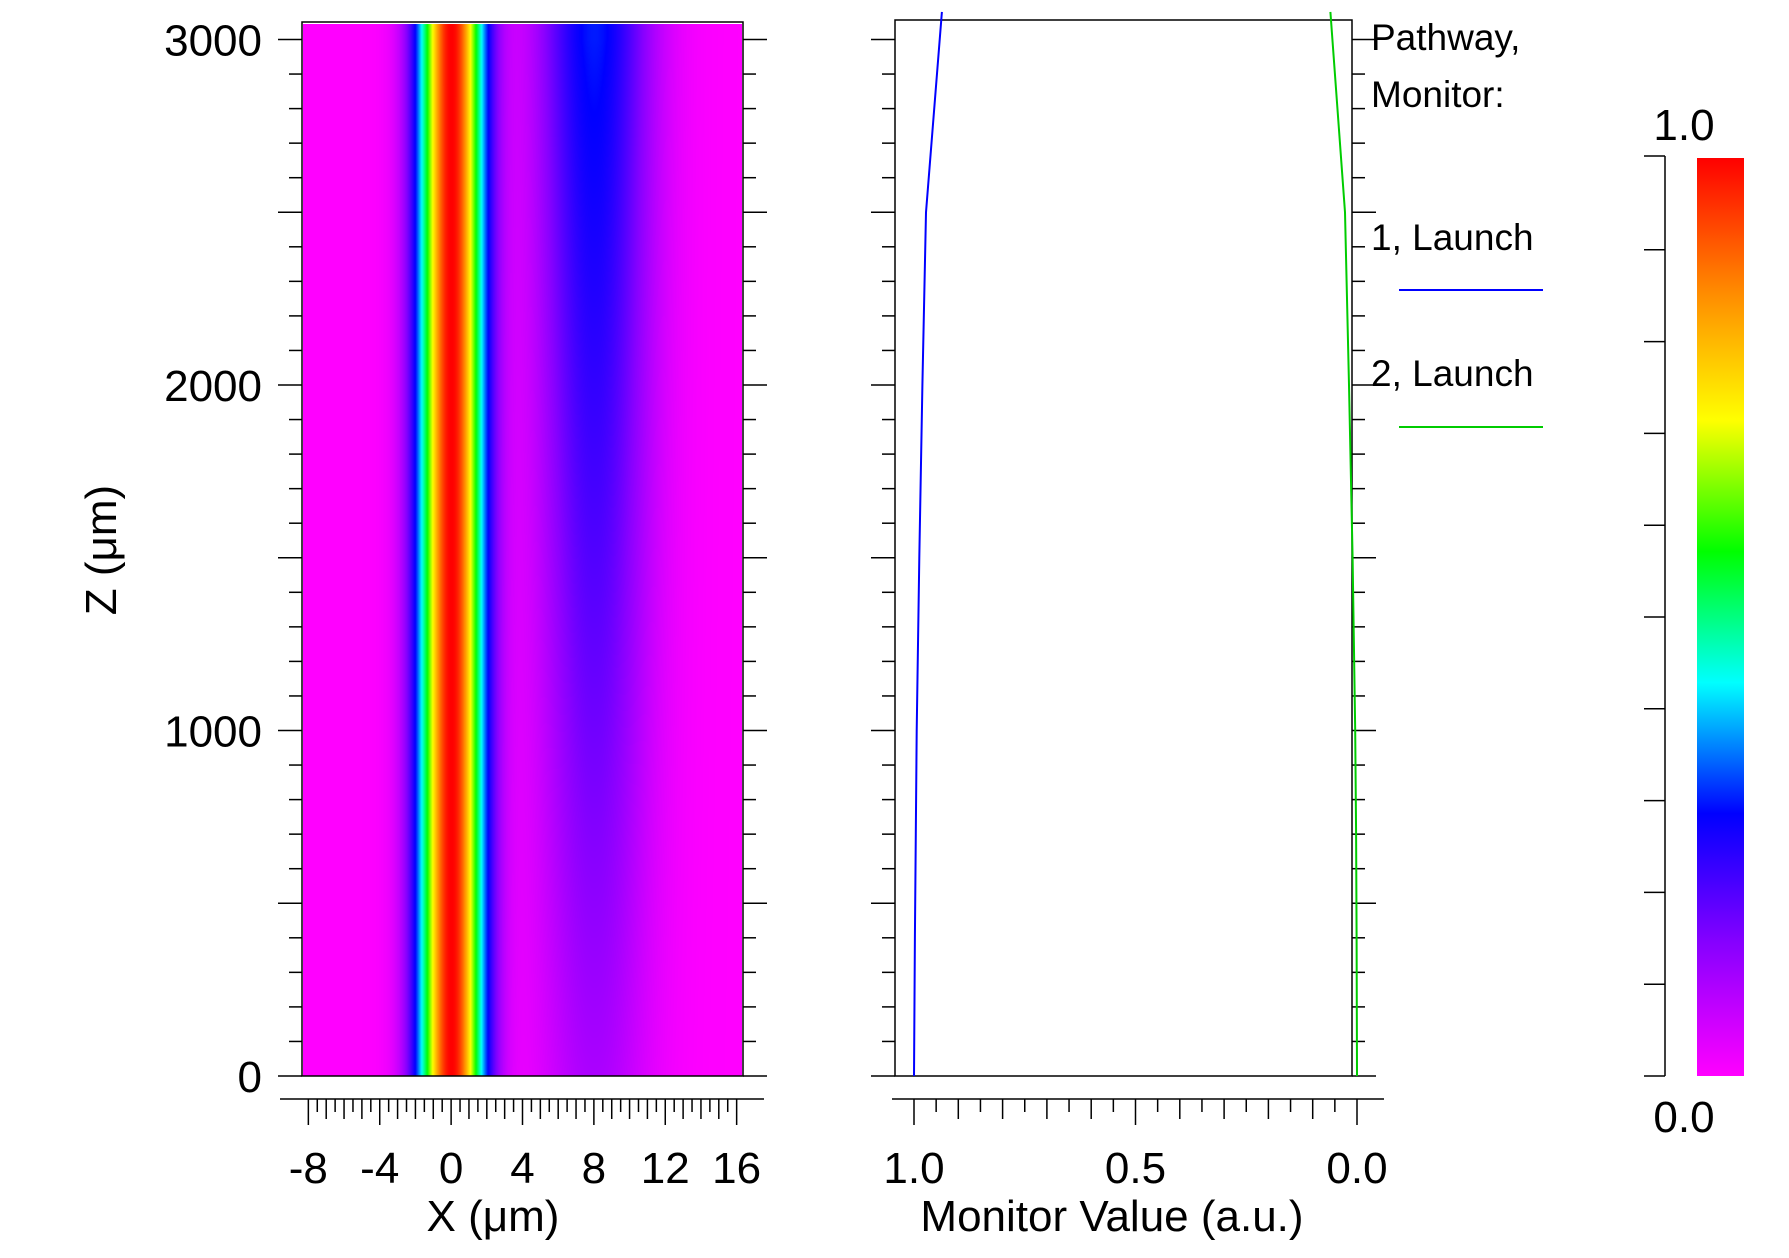 This screenshot has height=1258, width=1789. Describe the element at coordinates (522, 1168) in the screenshot. I see `heatmap-x-tick-label: 4` at that location.